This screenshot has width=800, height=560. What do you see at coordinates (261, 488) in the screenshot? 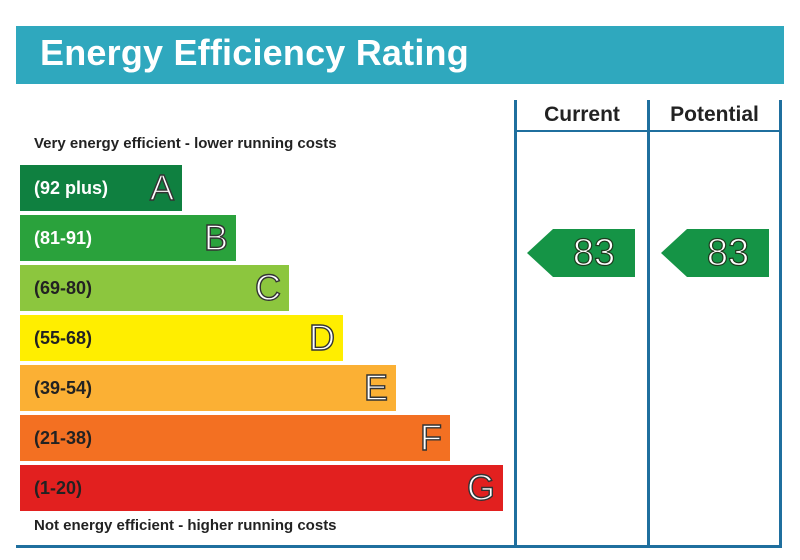
I see `band-g: (1-20) G` at bounding box center [261, 488].